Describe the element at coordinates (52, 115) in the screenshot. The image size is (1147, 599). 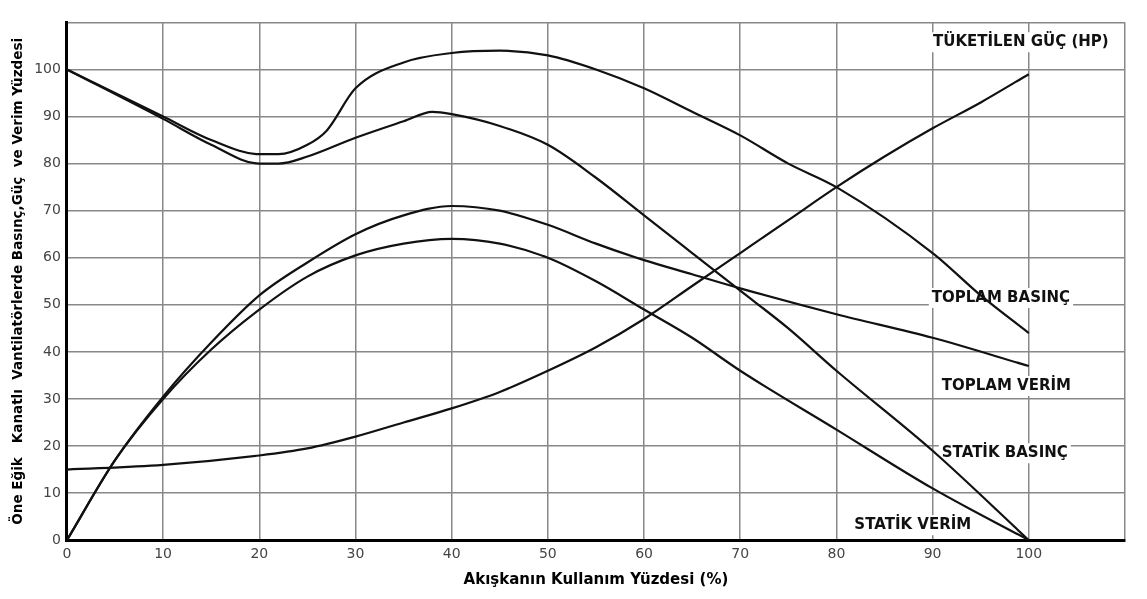
I see `y-tick-label: 90` at that location.